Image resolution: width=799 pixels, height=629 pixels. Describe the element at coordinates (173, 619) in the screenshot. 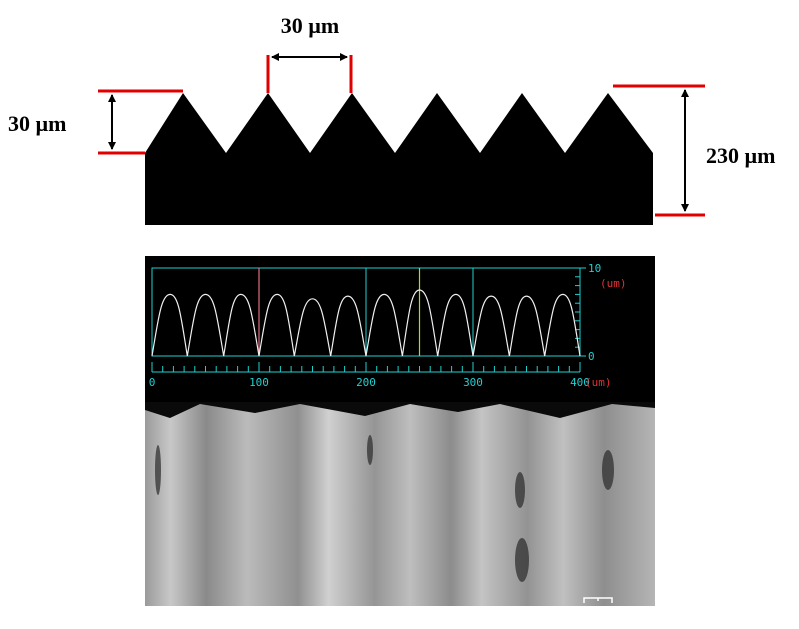

I see `sem-voltage: 6 kV` at that location.